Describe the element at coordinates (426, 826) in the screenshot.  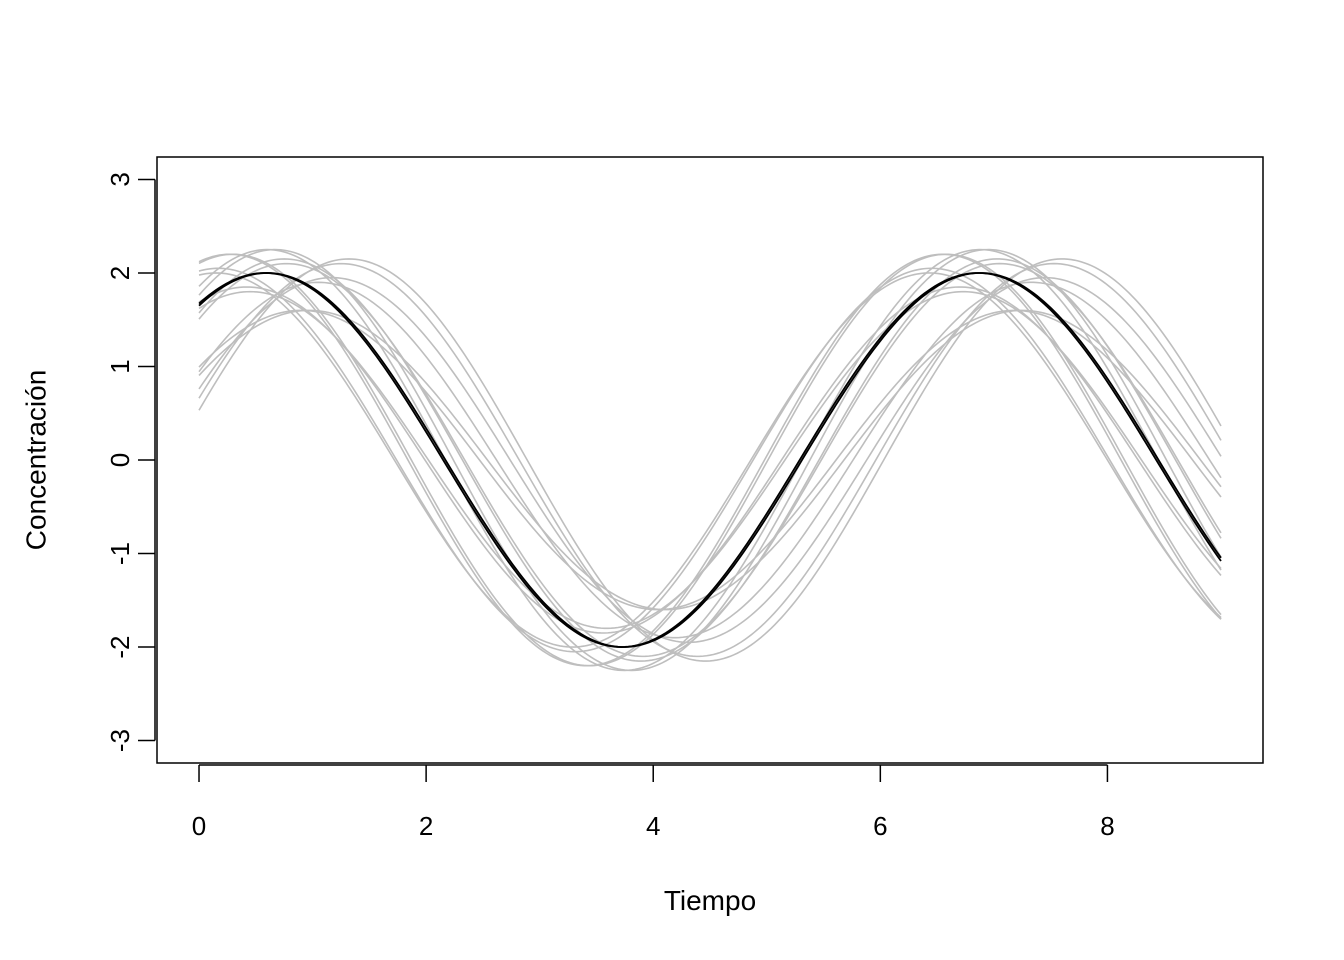
I see `x-tick-label: 2` at that location.